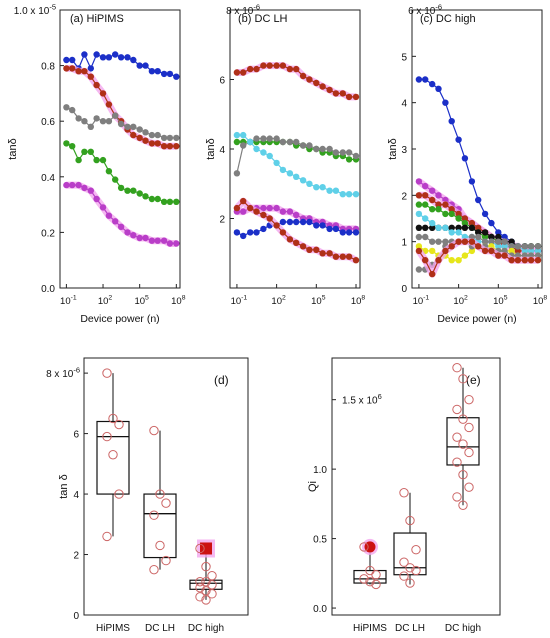 The height and width of the screenshot is (638, 550). What do you see at coordinates (425, 10) in the screenshot?
I see `y-tick-label: 6 x 10⁻⁶` at bounding box center [425, 10].